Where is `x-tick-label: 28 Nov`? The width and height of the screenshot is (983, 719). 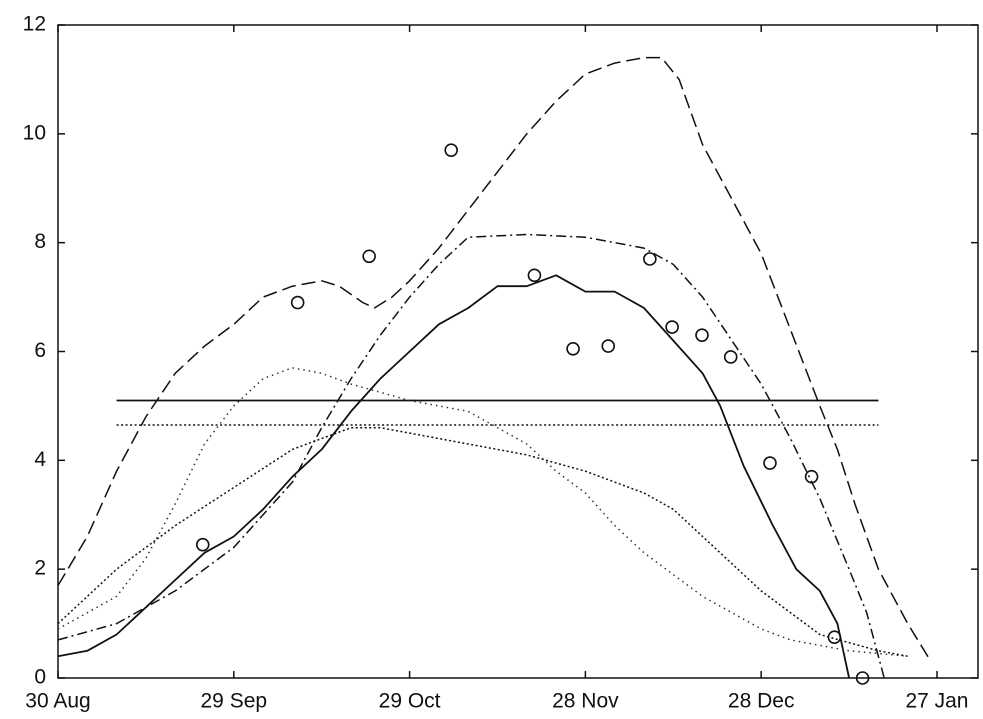
x-tick-label: 28 Nov is located at coordinates (585, 701).